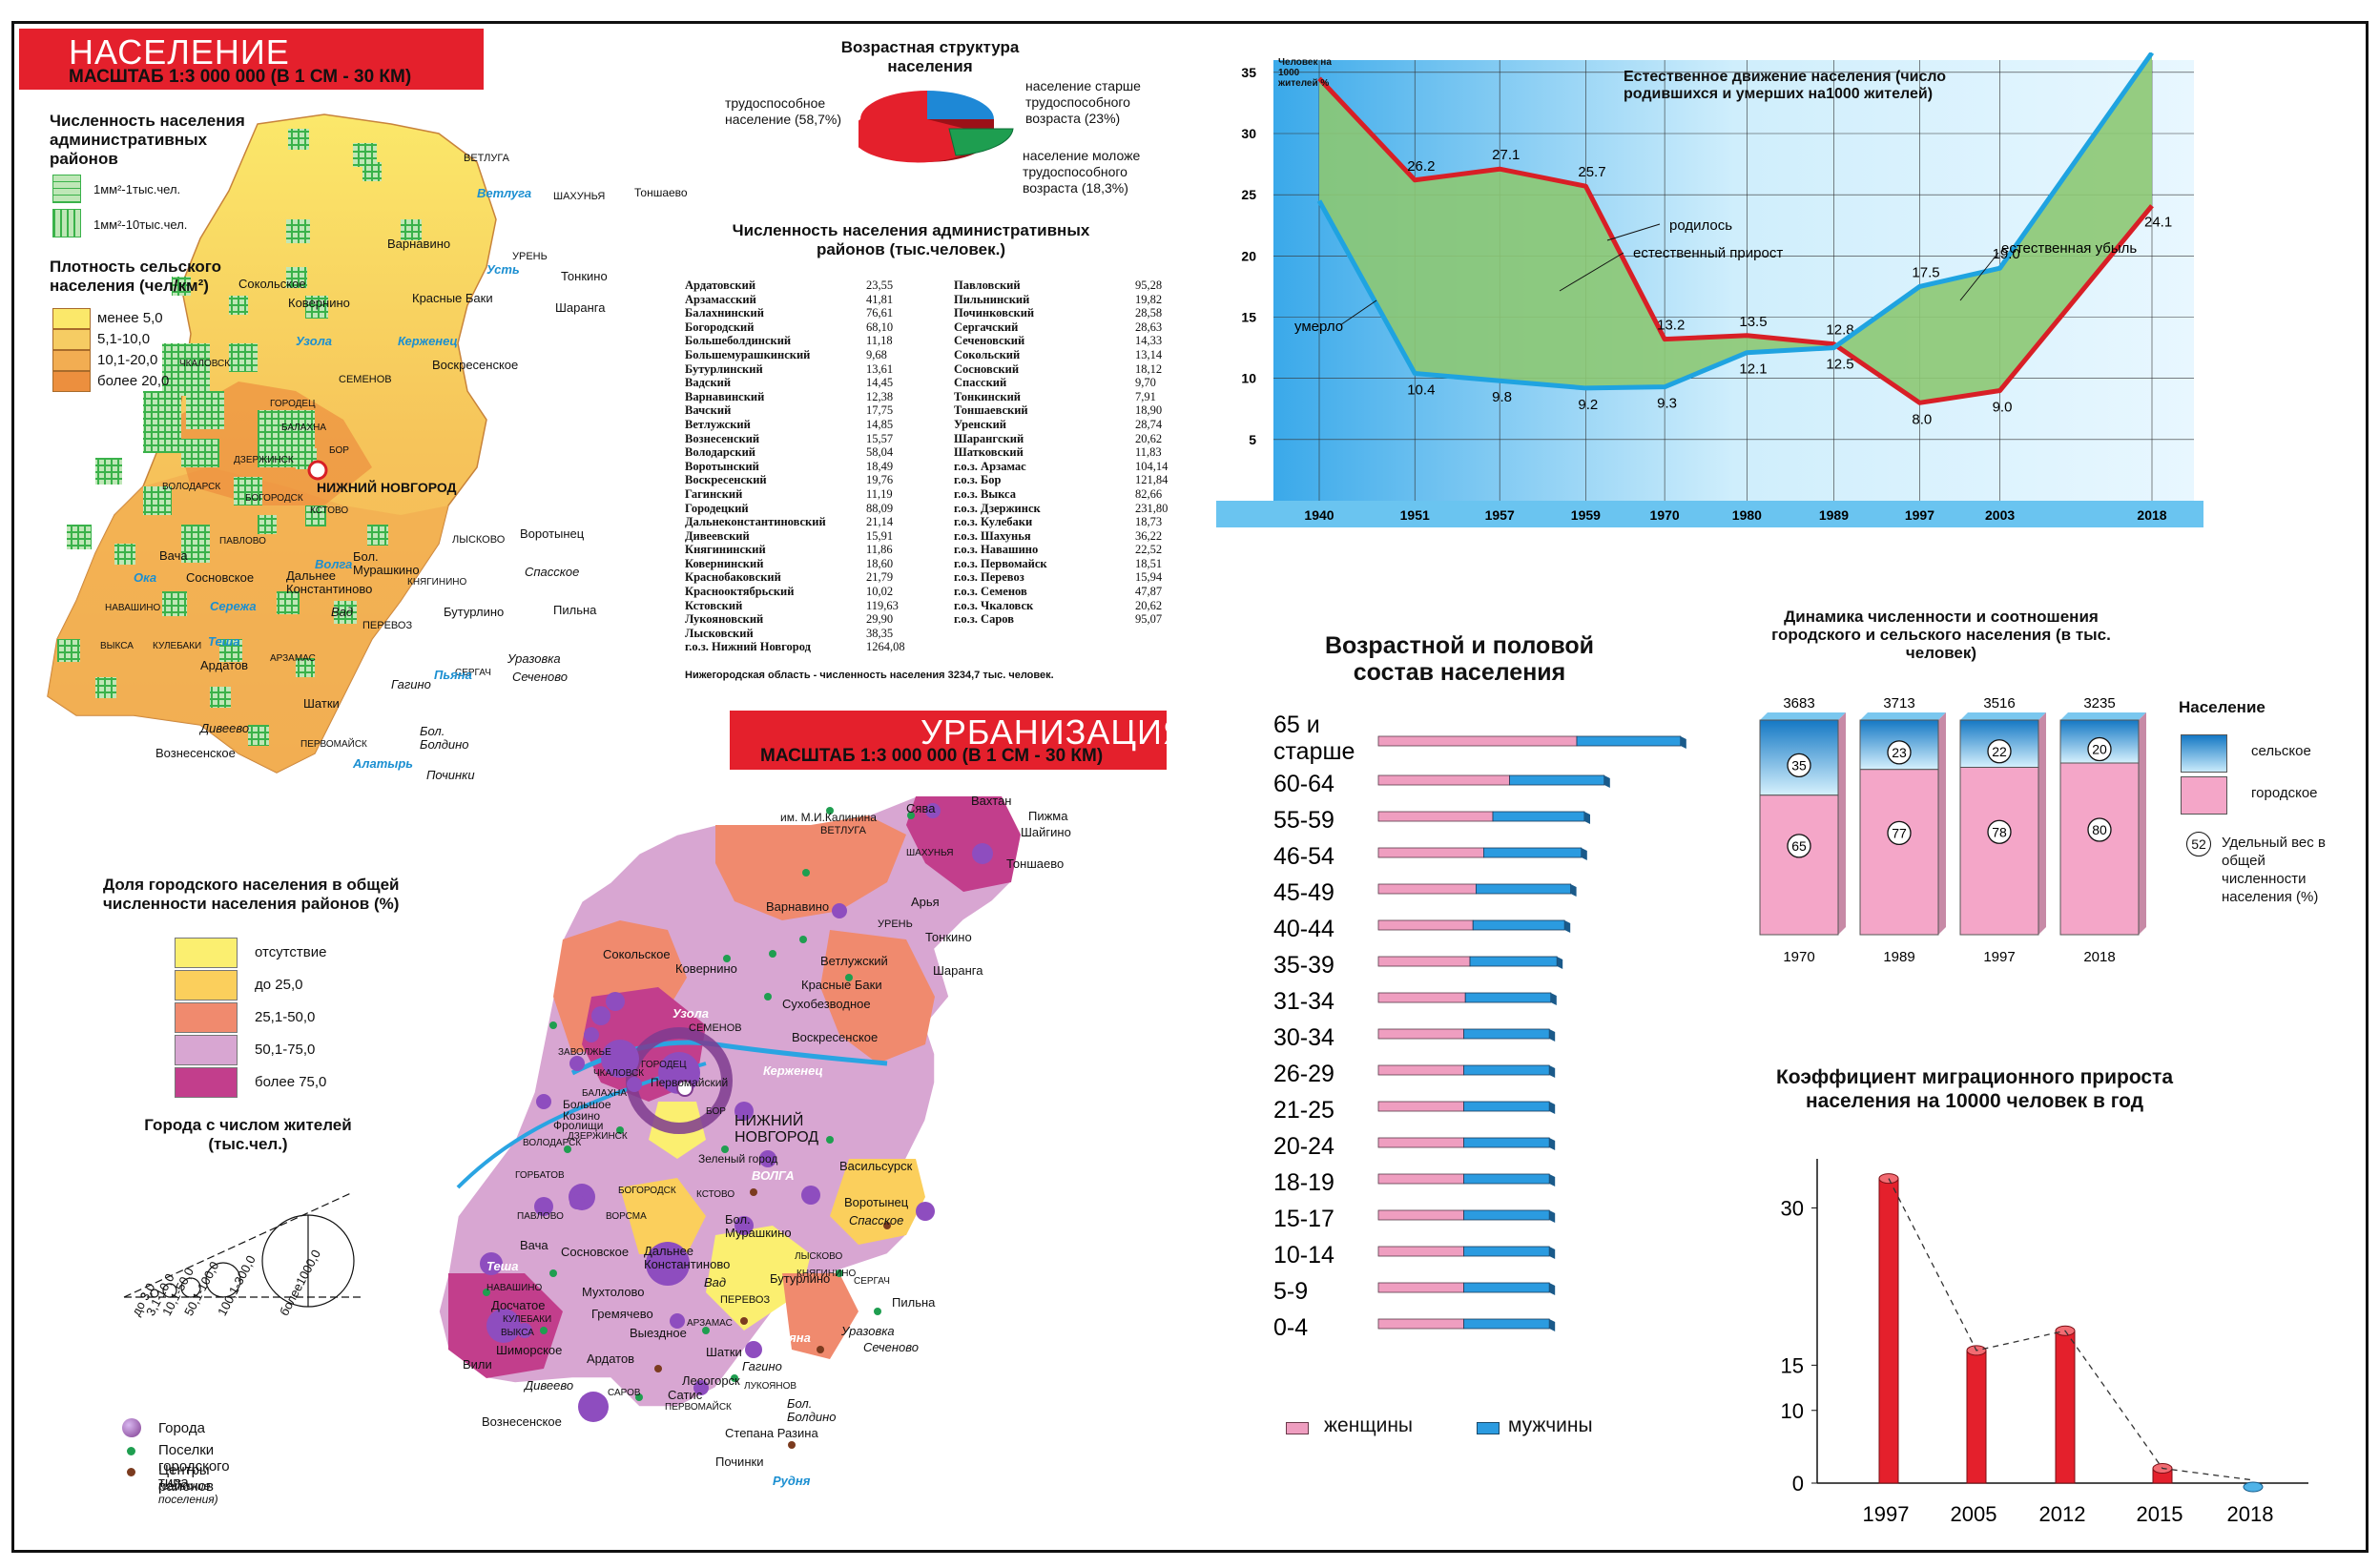 This screenshot has height=1568, width=2379. What do you see at coordinates (2099, 749) in the screenshot?
I see `rural-share-circle` at bounding box center [2099, 749].